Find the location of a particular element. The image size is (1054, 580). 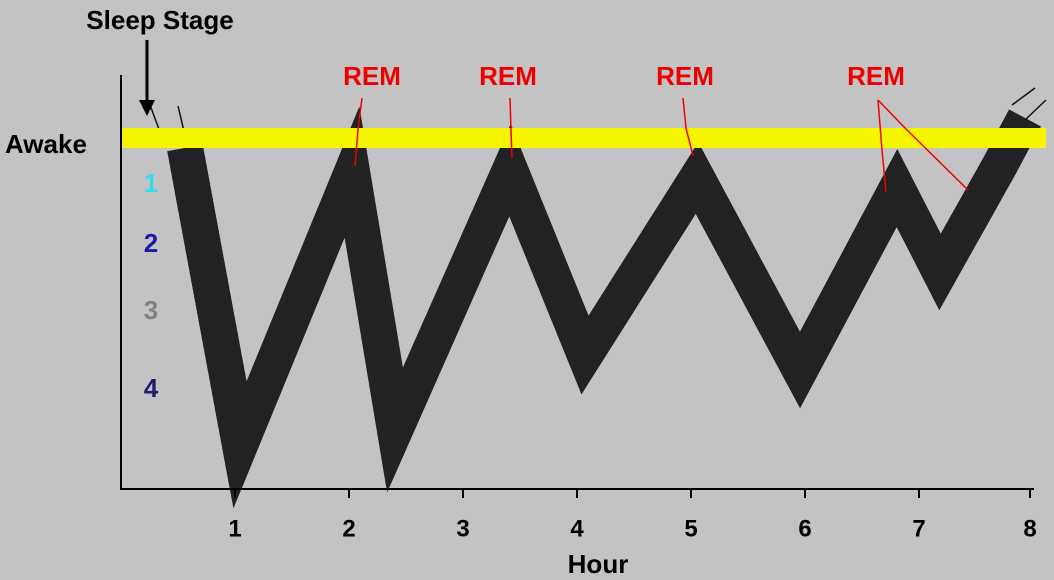

rem-pointers is located at coordinates (661, 145).